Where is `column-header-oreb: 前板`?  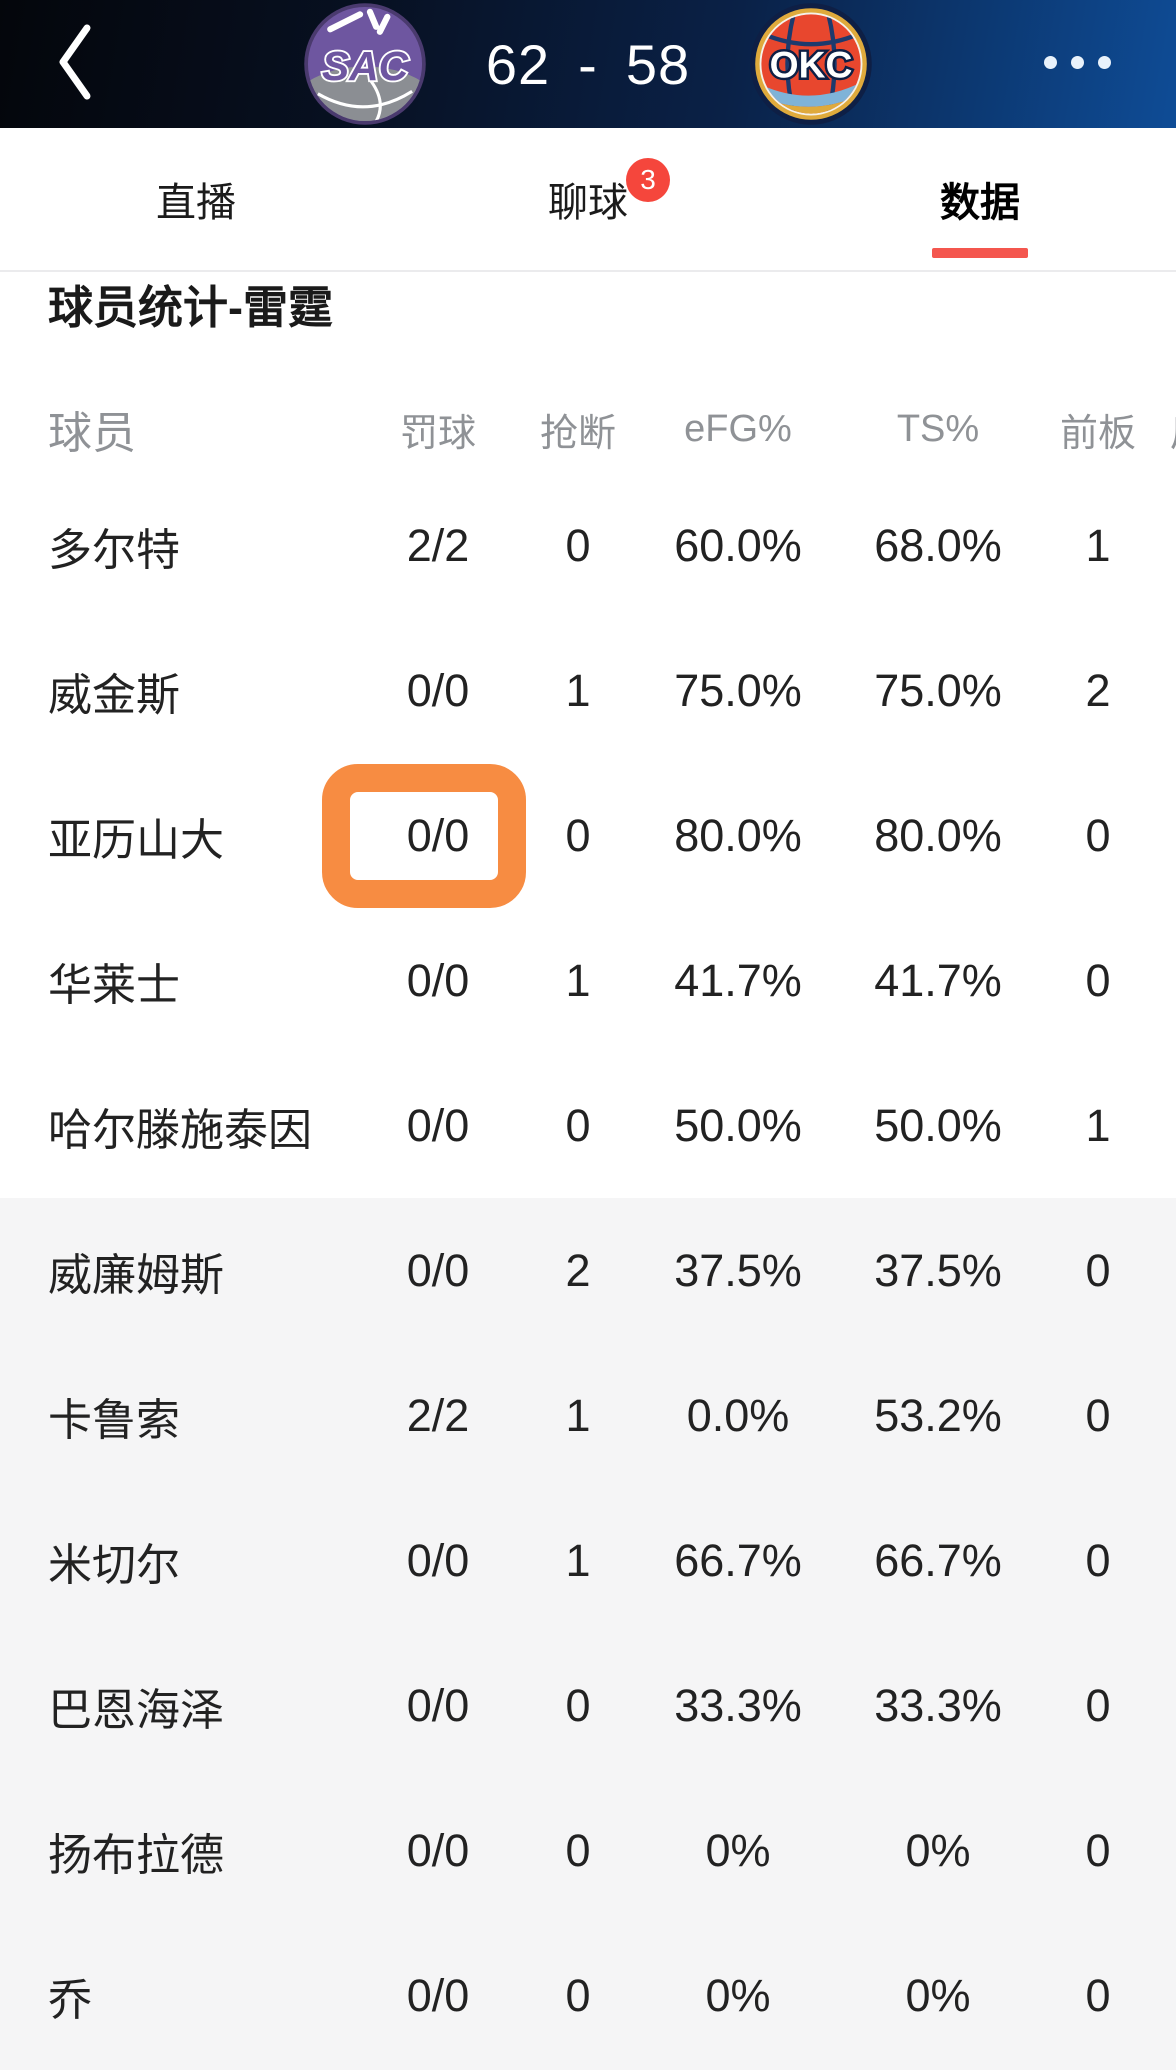
column-header-oreb: 前板 is located at coordinates (1097, 433).